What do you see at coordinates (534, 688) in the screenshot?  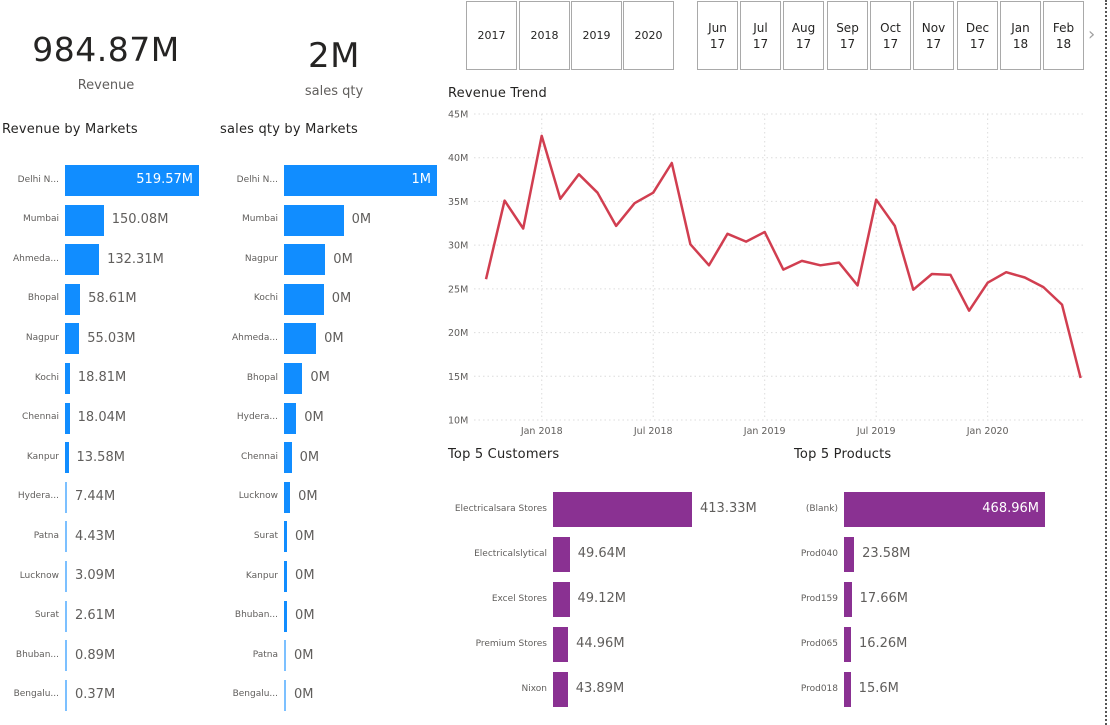 I see `bar-category-label: Nixon` at bounding box center [534, 688].